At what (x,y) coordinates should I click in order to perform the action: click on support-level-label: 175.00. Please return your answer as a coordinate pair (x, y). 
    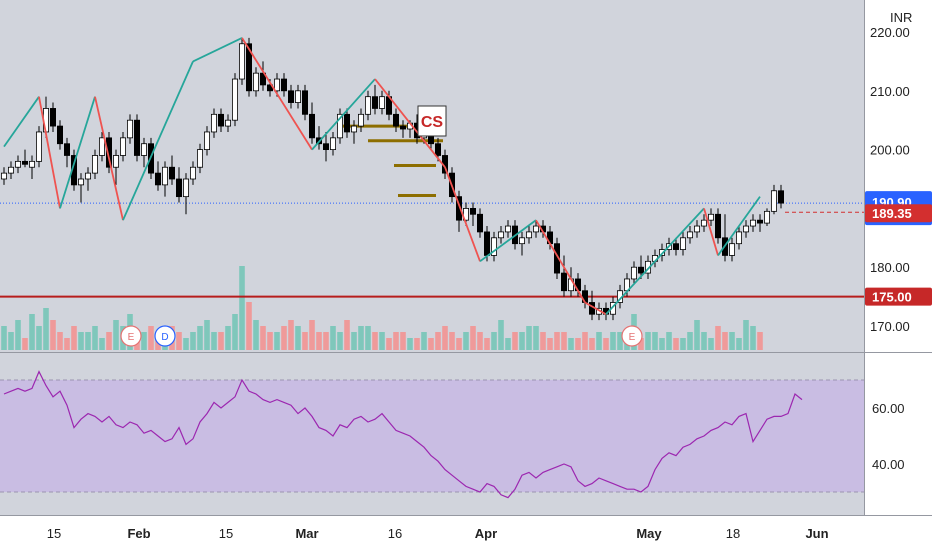
    Looking at the image, I should click on (892, 297).